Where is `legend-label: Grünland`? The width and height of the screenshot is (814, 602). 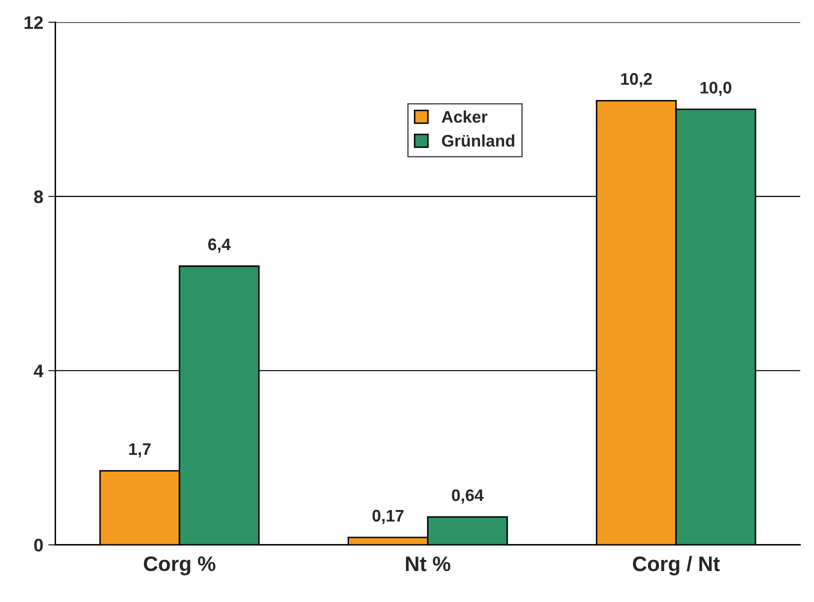
legend-label: Grünland is located at coordinates (478, 140).